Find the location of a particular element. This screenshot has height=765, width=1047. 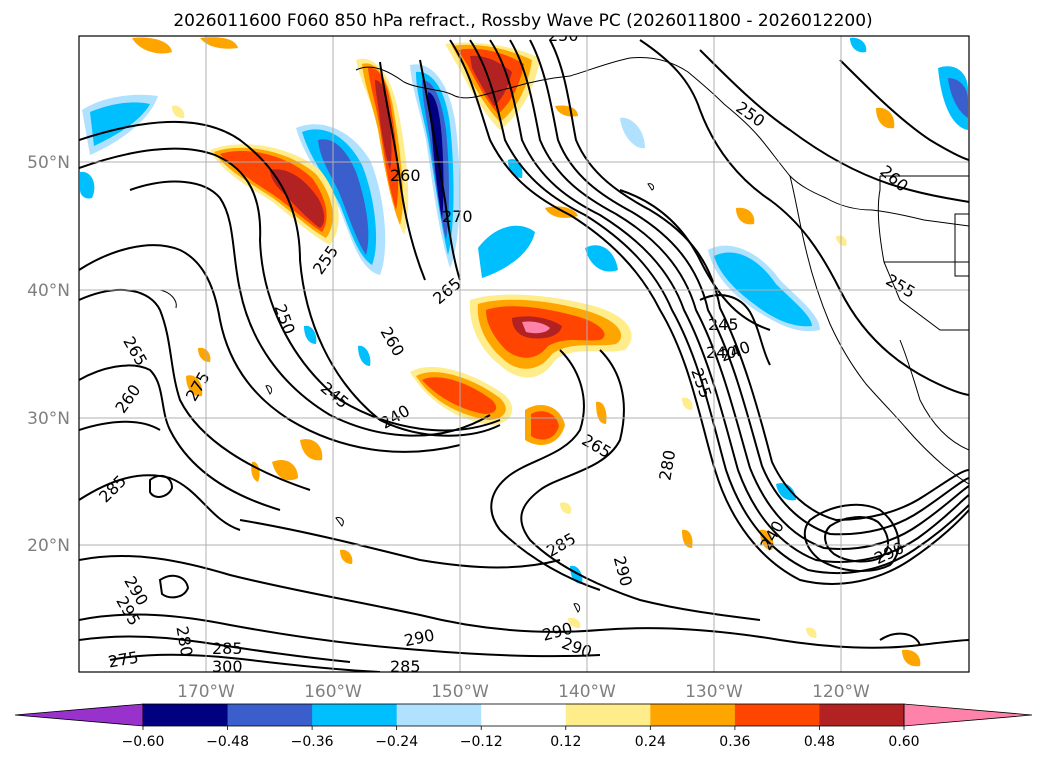

colorbar-label: 0.60 is located at coordinates (903, 742).